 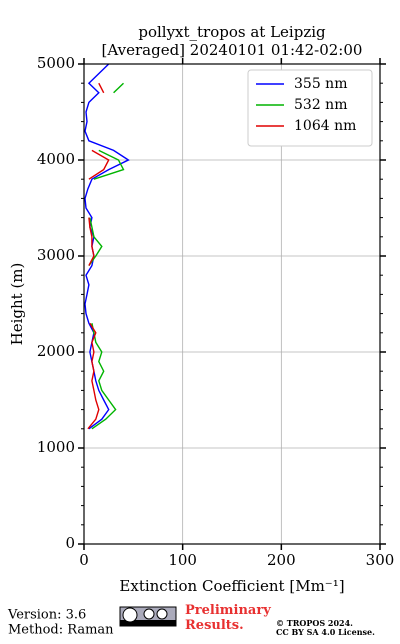 What do you see at coordinates (56, 159) in the screenshot?
I see `y-tick-label: 4000` at bounding box center [56, 159].